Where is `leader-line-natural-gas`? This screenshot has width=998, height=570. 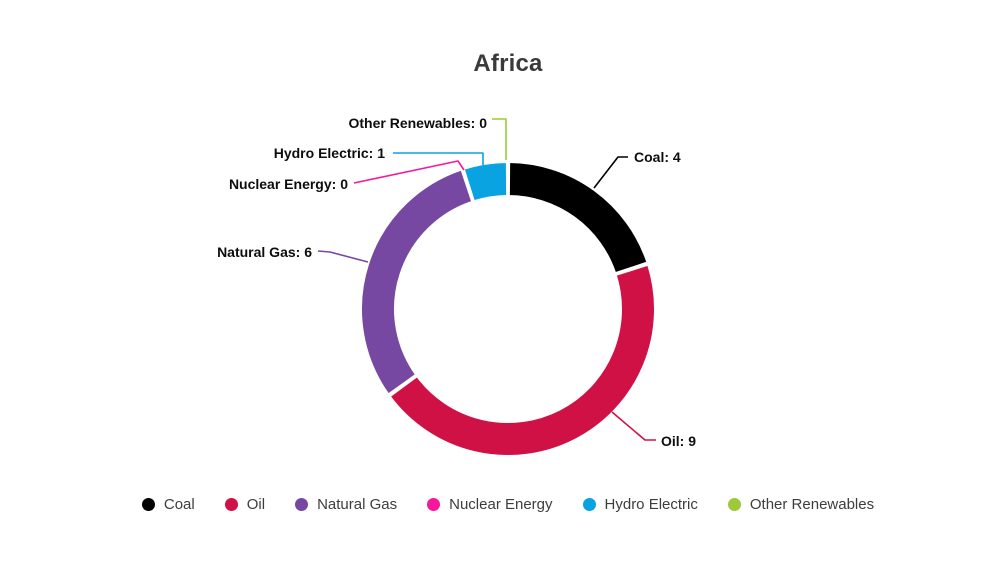 leader-line-natural-gas is located at coordinates (343, 256).